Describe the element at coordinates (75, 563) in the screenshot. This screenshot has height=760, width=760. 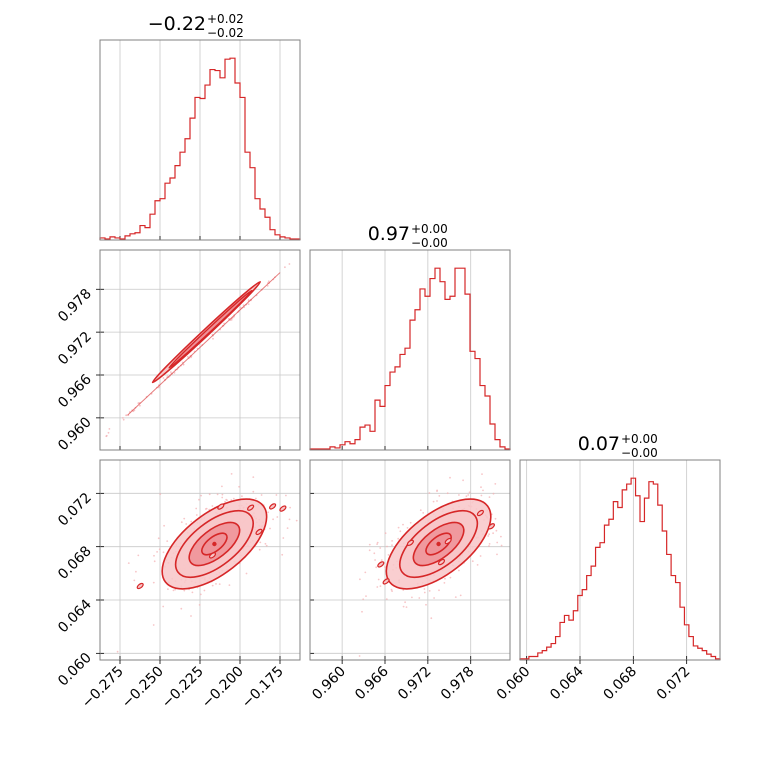
I see `y-tick-label-2: 0.068` at that location.